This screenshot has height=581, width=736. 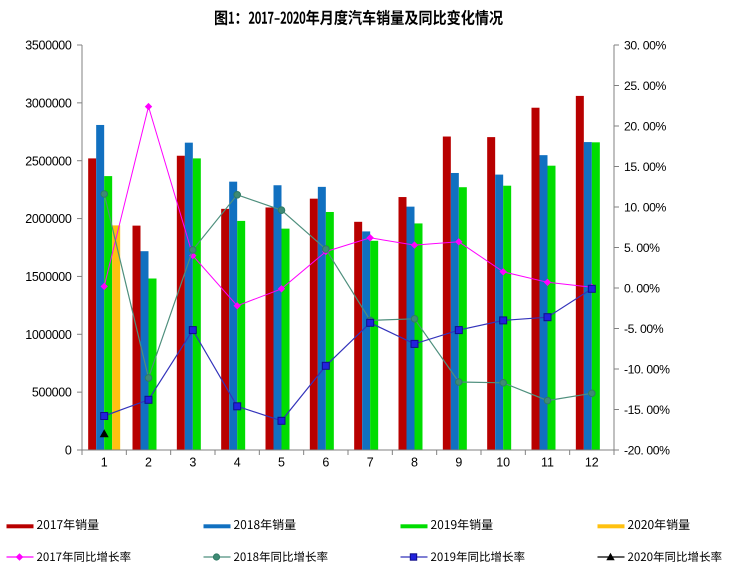 What do you see at coordinates (645, 46) in the screenshot?
I see `svg-text: 30. 00%` at bounding box center [645, 46].